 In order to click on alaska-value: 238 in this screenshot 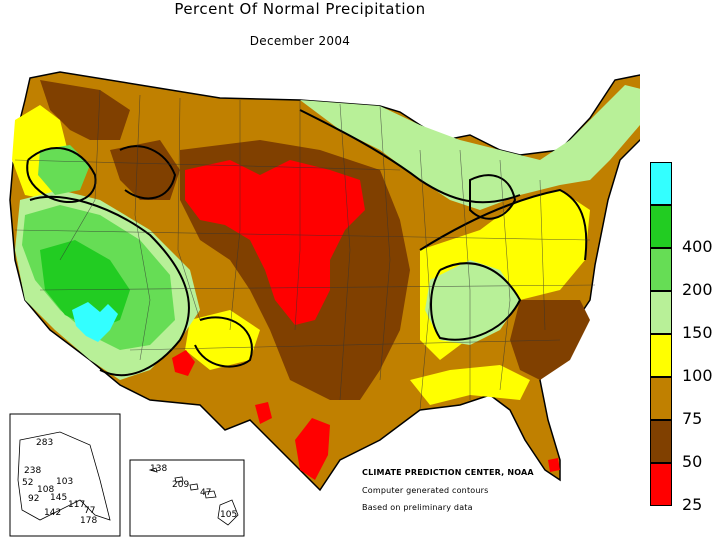, I will do `click(33, 471)`.